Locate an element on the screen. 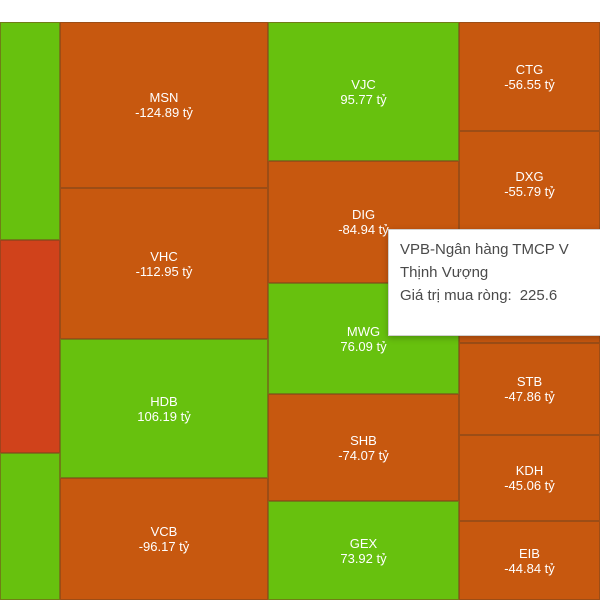 This screenshot has width=600, height=600. tile-value: 106.19 tỷ is located at coordinates (164, 416).